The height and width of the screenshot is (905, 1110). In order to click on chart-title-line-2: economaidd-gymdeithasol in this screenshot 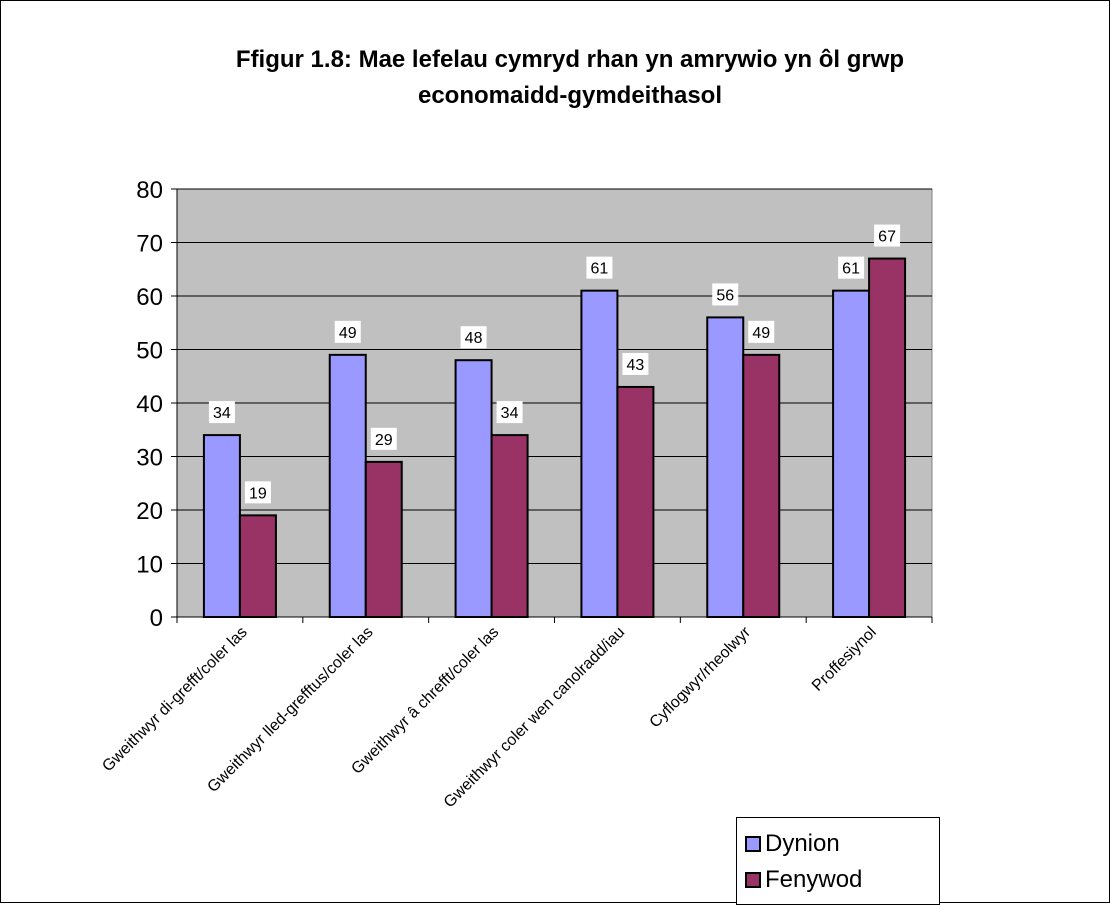, I will do `click(570, 95)`.